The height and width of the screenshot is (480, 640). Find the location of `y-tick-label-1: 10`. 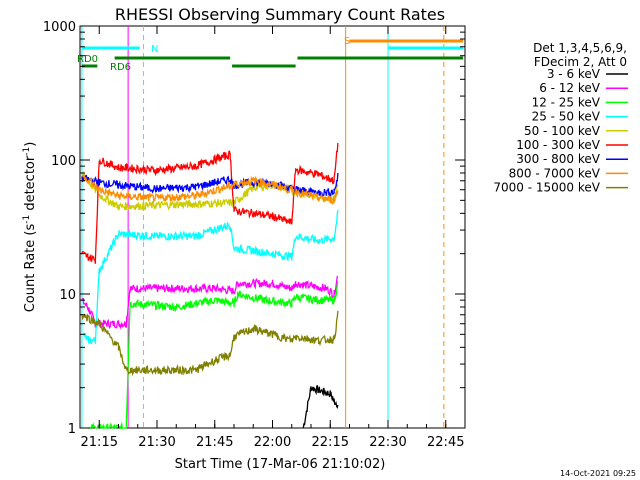

y-tick-label-1: 10 is located at coordinates (67, 295).